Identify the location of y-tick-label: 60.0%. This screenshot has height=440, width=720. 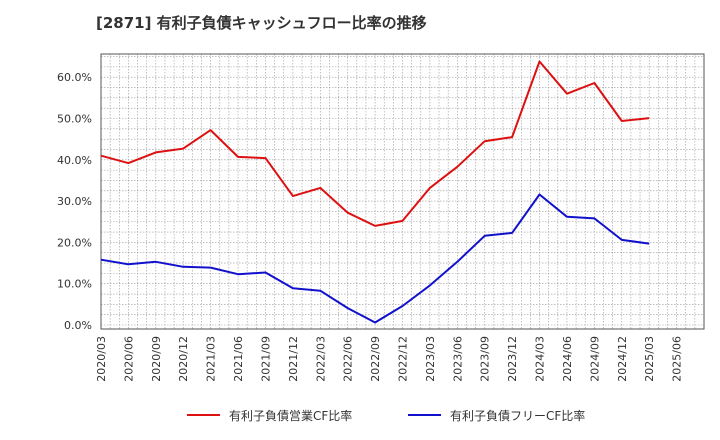
(74, 77).